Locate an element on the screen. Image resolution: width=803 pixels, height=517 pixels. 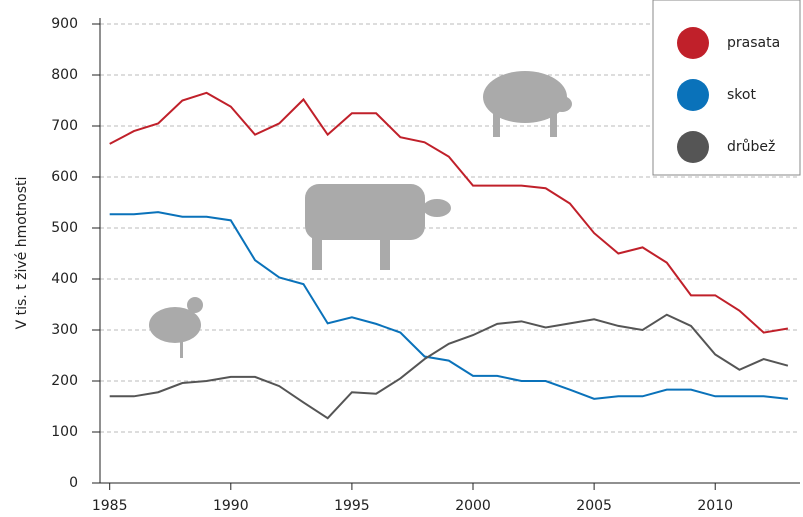
legend-label: drůbež is located at coordinates (751, 147).